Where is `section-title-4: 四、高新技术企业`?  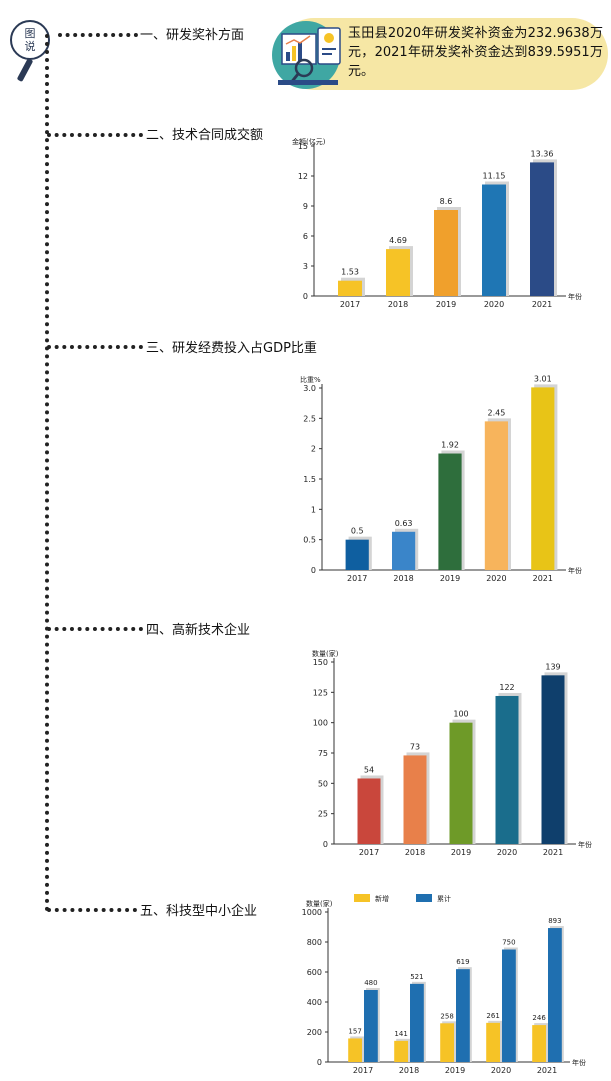
section-title-4: 四、高新技术企业 is located at coordinates (198, 630).